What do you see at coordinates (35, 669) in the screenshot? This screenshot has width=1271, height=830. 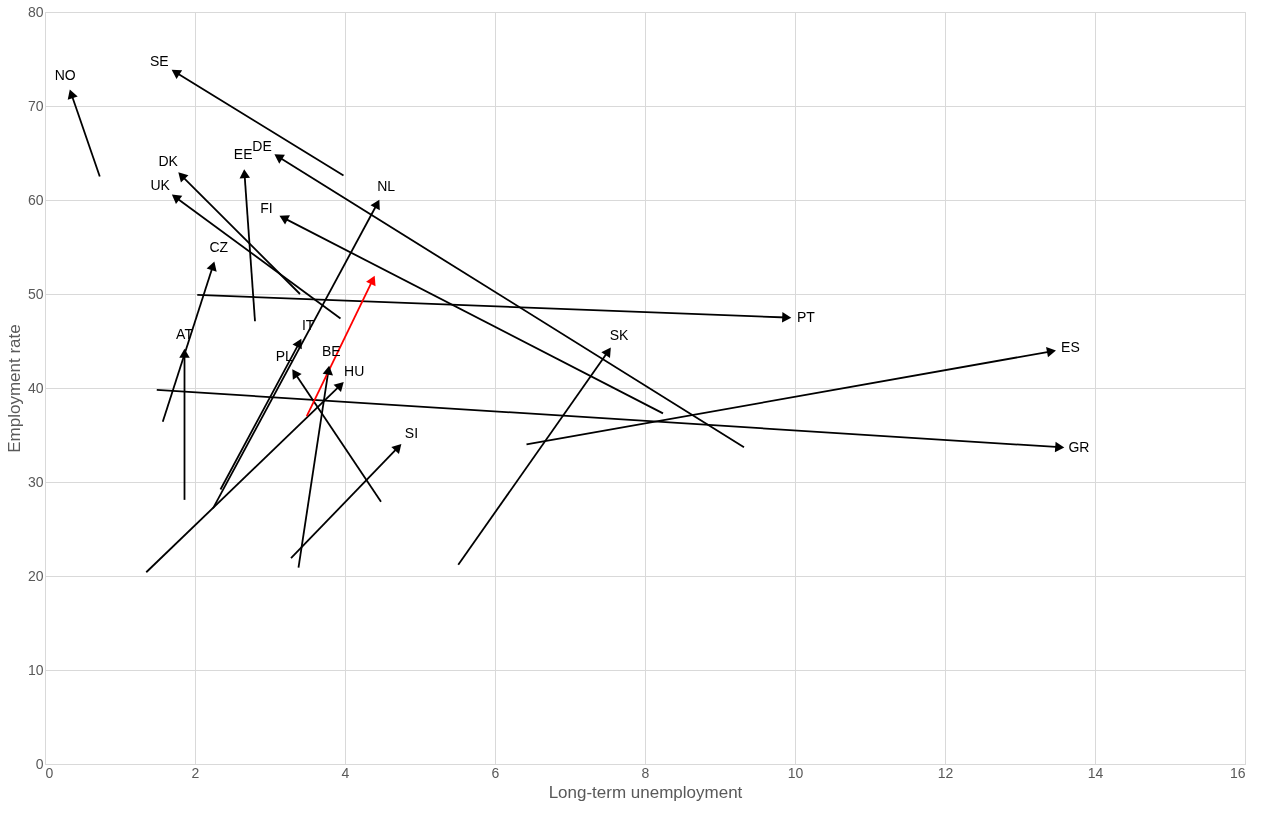 I see `y-tick-label: 10` at bounding box center [35, 669].